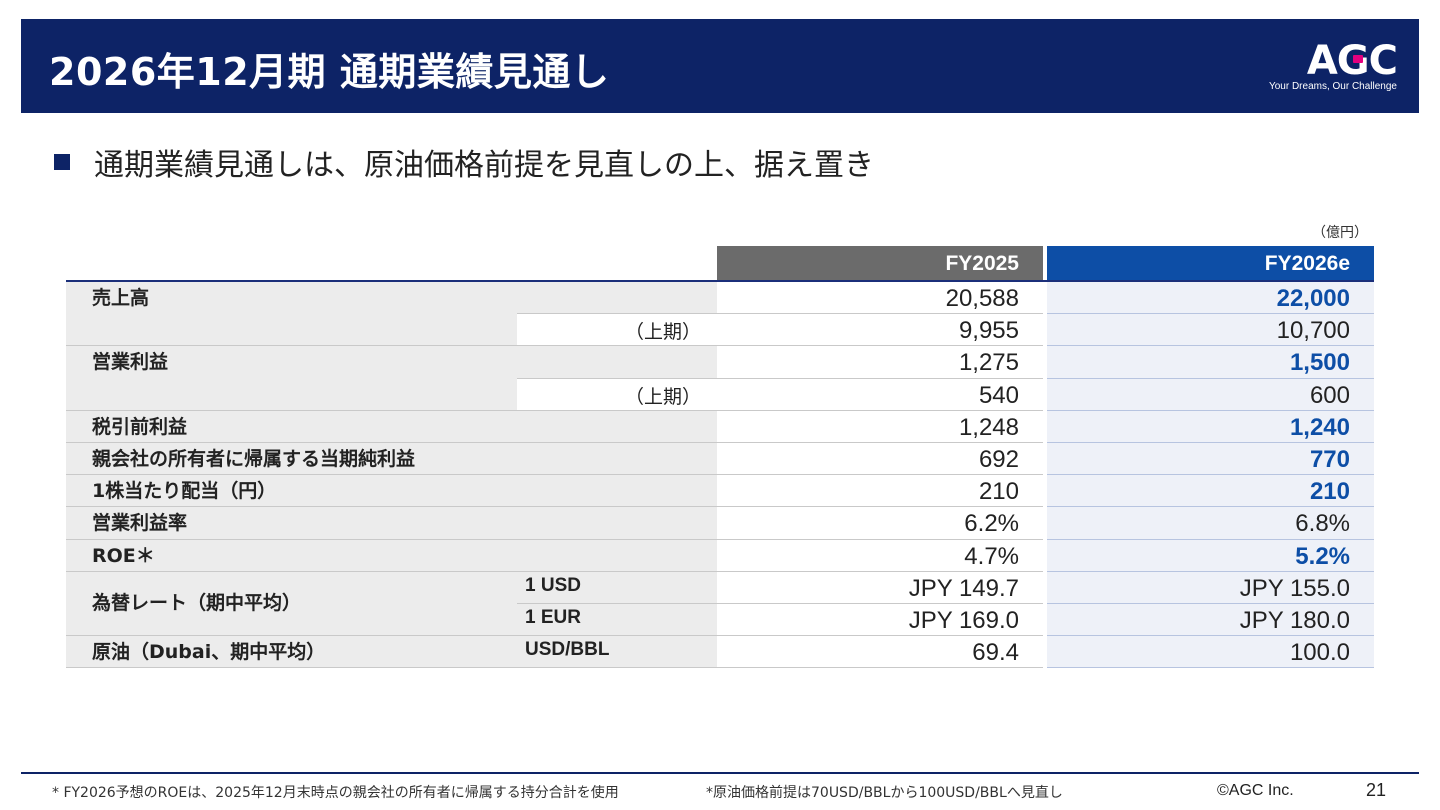 Image resolution: width=1440 pixels, height=810 pixels. What do you see at coordinates (884, 793) in the screenshot?
I see `footnote-oil: *原油価格前提は70USD/BBLから100USD/BBLへ見直し` at bounding box center [884, 793].